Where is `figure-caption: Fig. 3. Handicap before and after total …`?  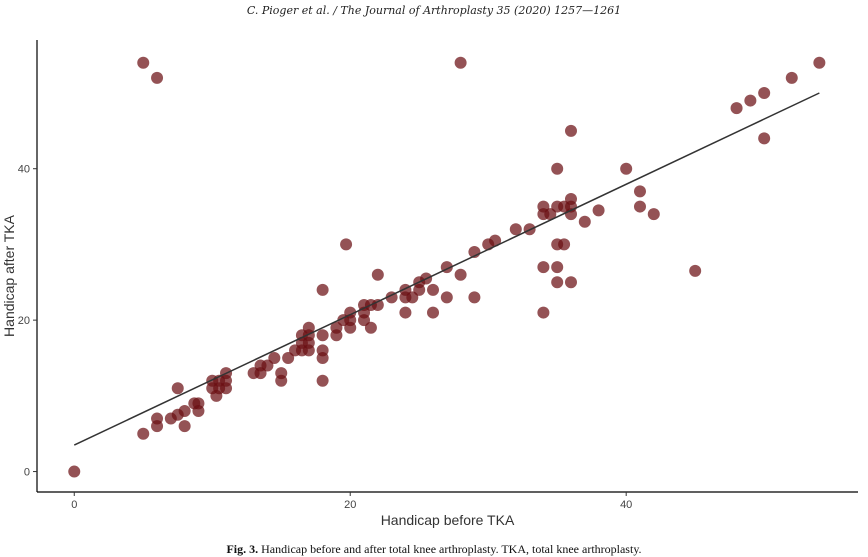
figure-caption: Fig. 3. Handicap before and after total … is located at coordinates (434, 549).